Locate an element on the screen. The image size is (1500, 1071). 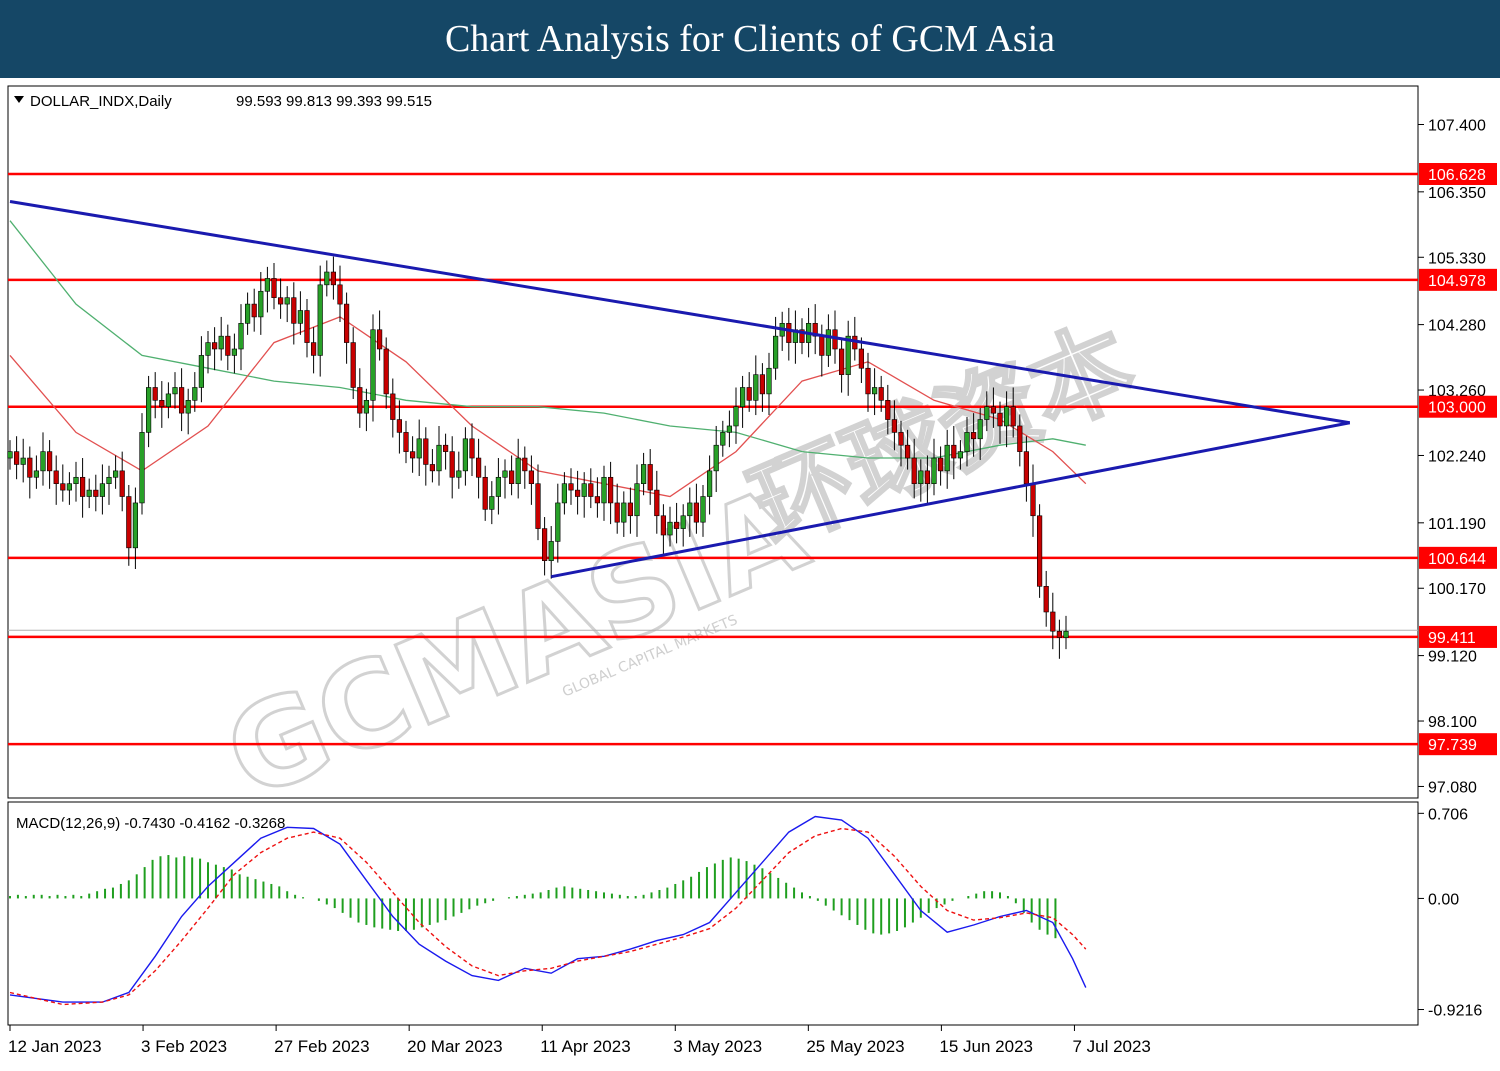
symbol-dropdown-icon is located at coordinates (19, 99).